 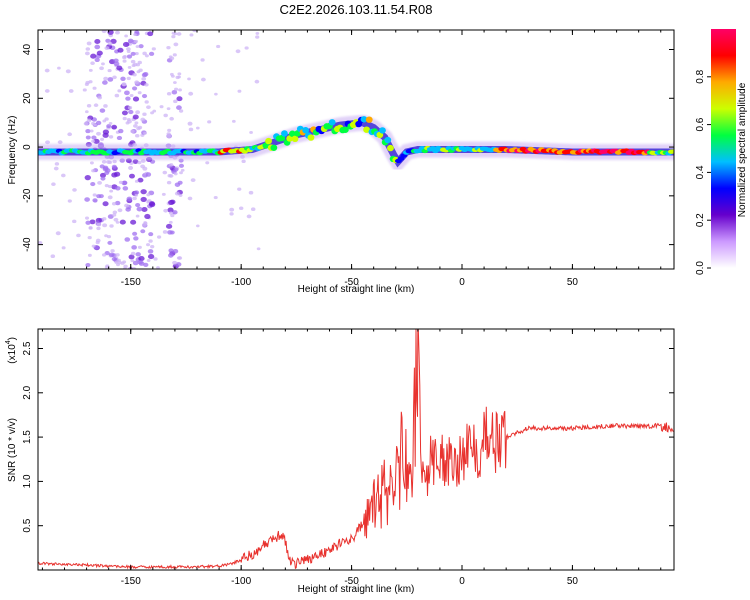 What do you see at coordinates (27, 392) in the screenshot?
I see `y-tick-label: 2.0` at bounding box center [27, 392].